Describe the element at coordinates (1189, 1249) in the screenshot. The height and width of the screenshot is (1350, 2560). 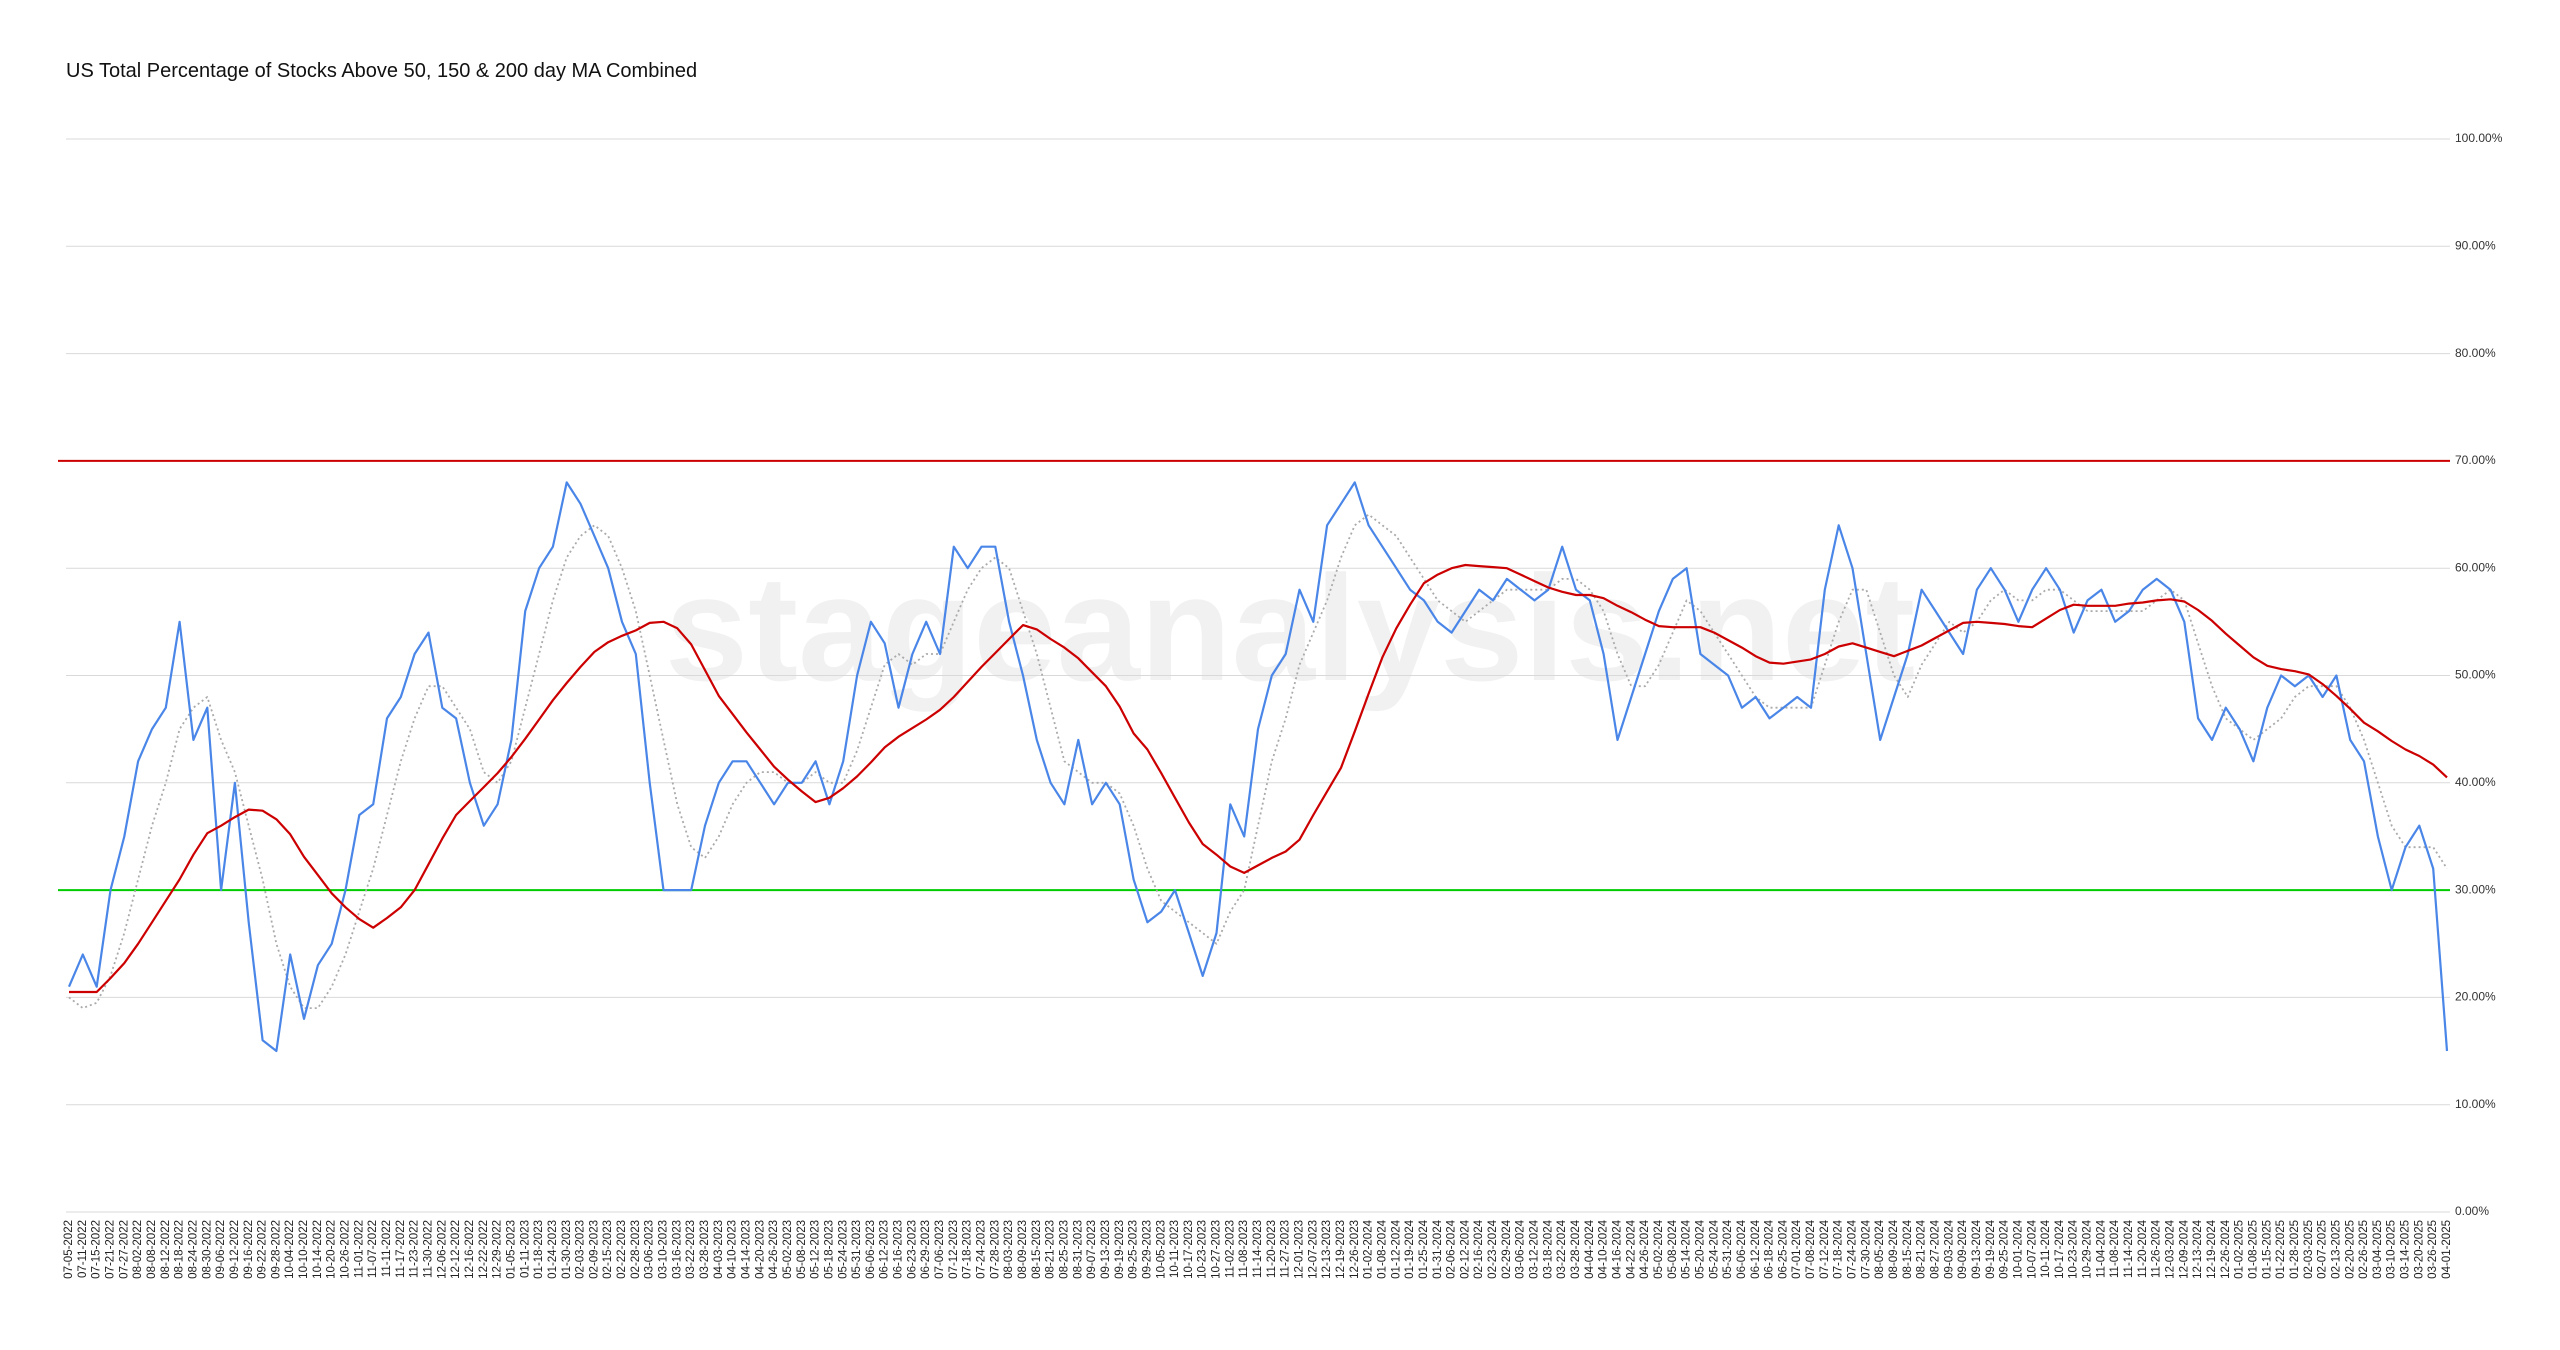
I see `x-tick-label: 10-17-2023` at that location.